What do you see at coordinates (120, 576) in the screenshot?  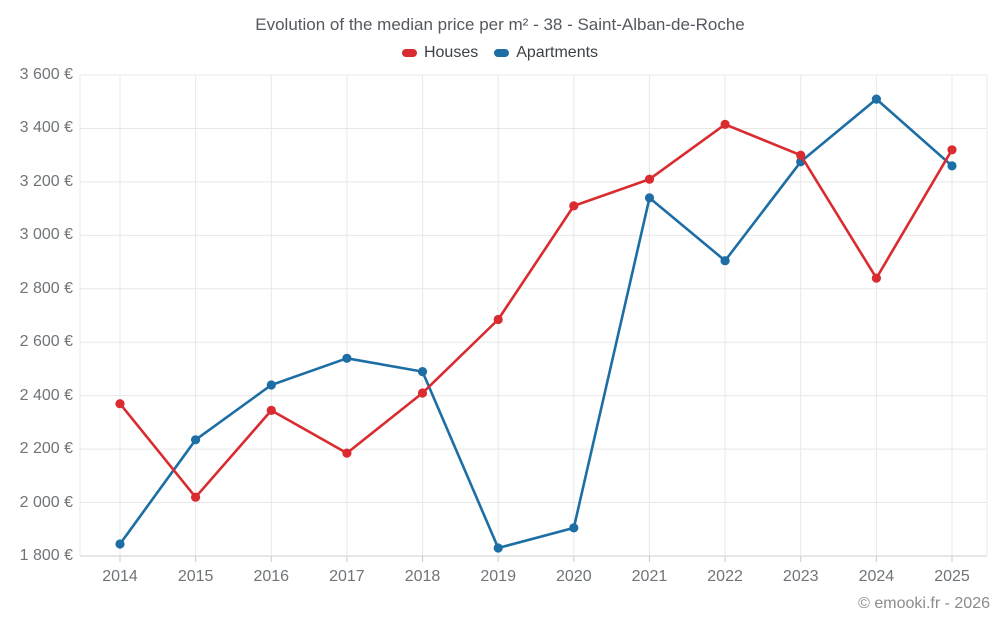 I see `x-axis-label: 2014` at bounding box center [120, 576].